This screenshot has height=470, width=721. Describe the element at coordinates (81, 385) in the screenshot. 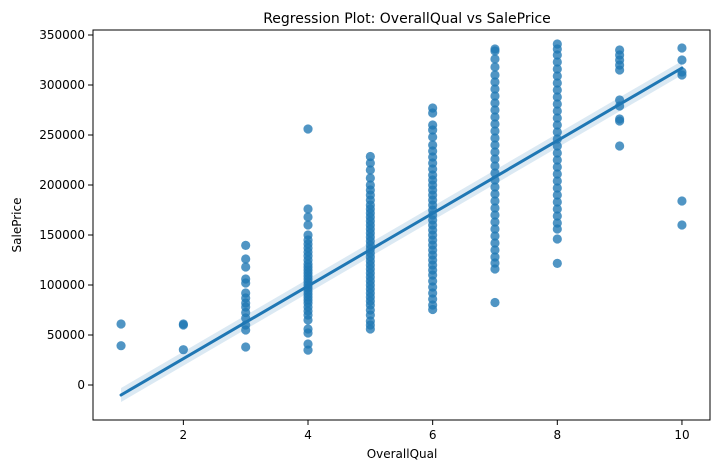

I see `y-tick-label: 0` at that location.